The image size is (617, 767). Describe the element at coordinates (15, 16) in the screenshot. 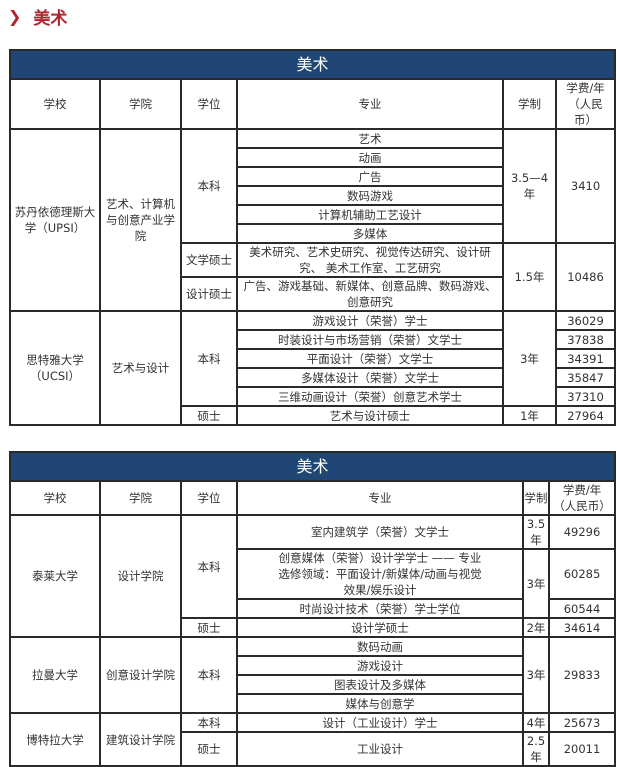

I see `chevron-right-icon: ❯` at that location.